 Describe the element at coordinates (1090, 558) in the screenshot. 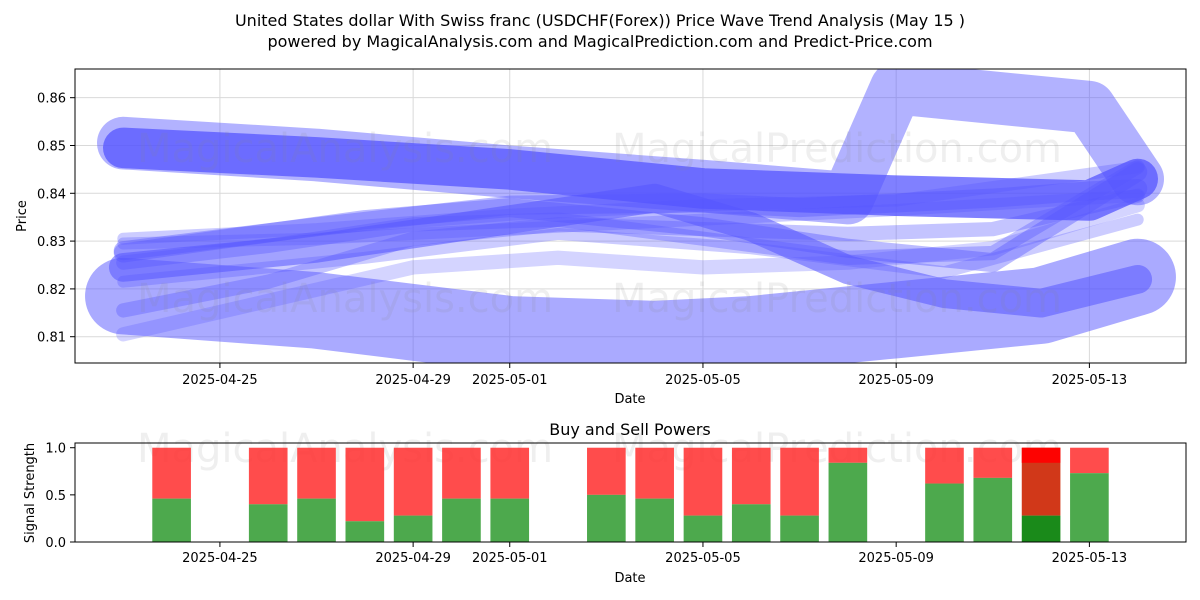

I see `signal-x-tick-label: 2025-05-13` at that location.